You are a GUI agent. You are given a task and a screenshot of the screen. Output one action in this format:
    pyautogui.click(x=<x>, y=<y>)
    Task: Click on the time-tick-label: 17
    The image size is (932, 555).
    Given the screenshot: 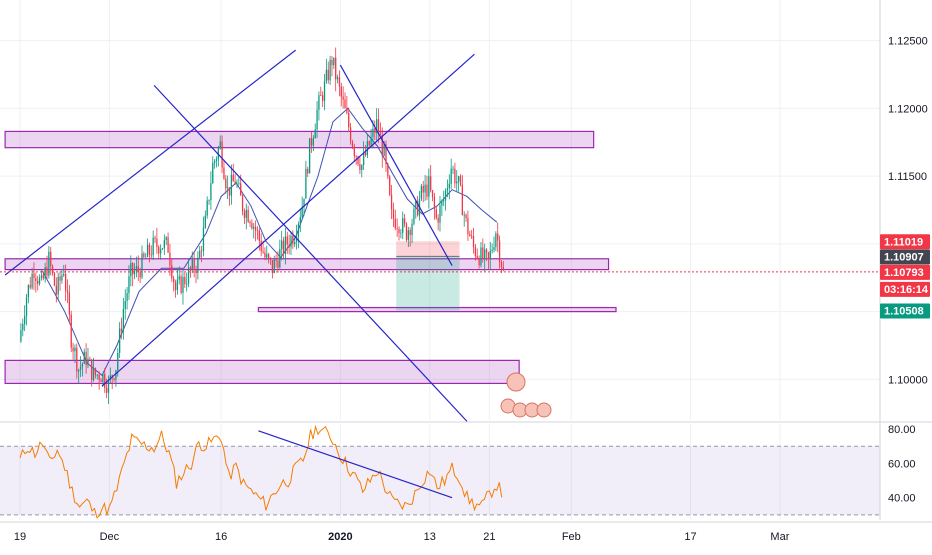 What is the action you would take?
    pyautogui.click(x=690, y=537)
    